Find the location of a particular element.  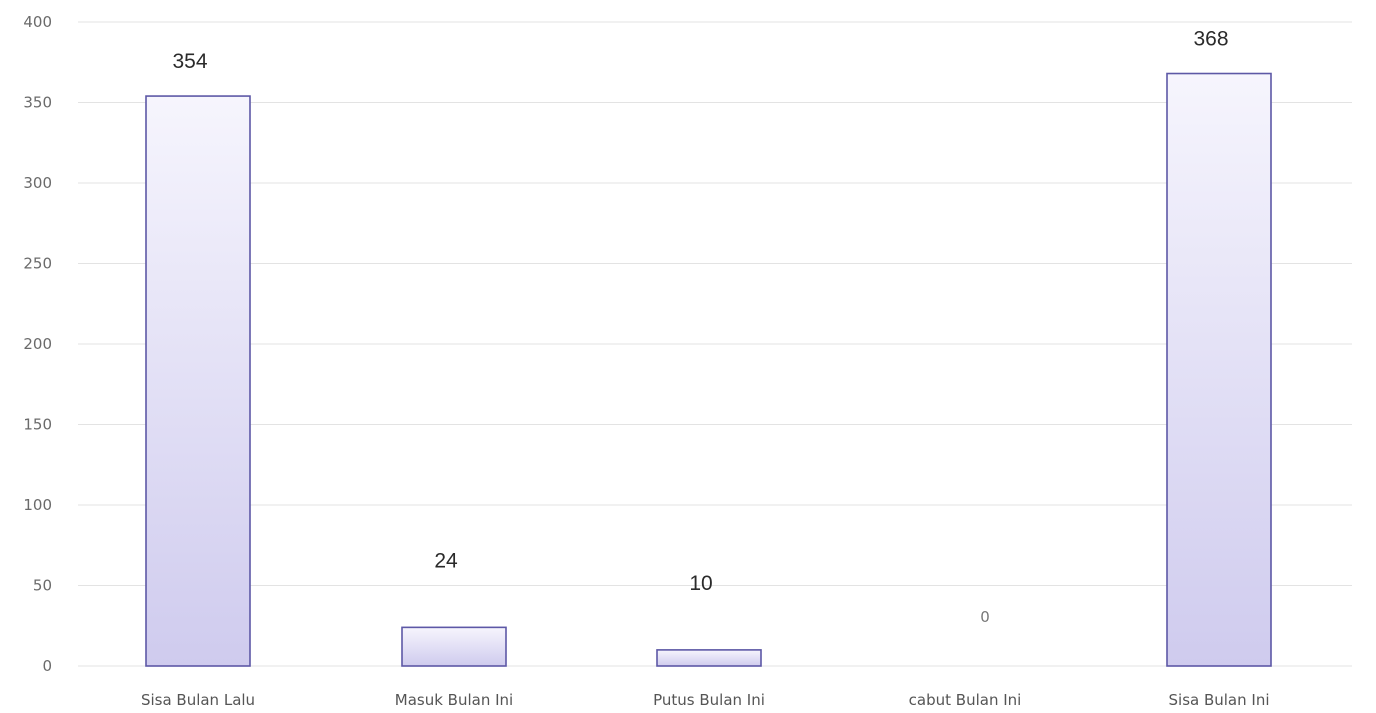

y-tick-label: 350 is located at coordinates (37, 103).